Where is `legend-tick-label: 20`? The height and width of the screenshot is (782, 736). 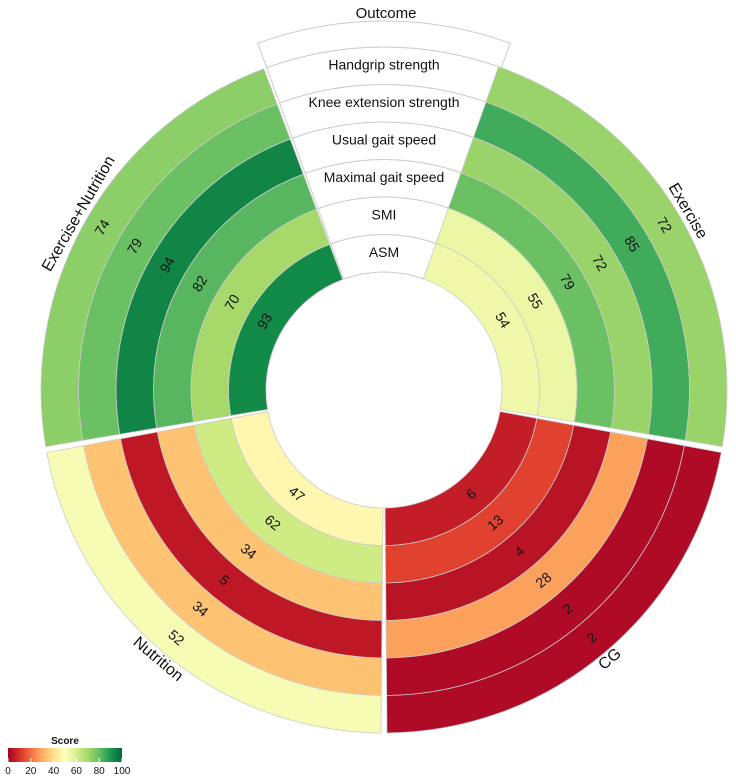 legend-tick-label: 20 is located at coordinates (31, 771).